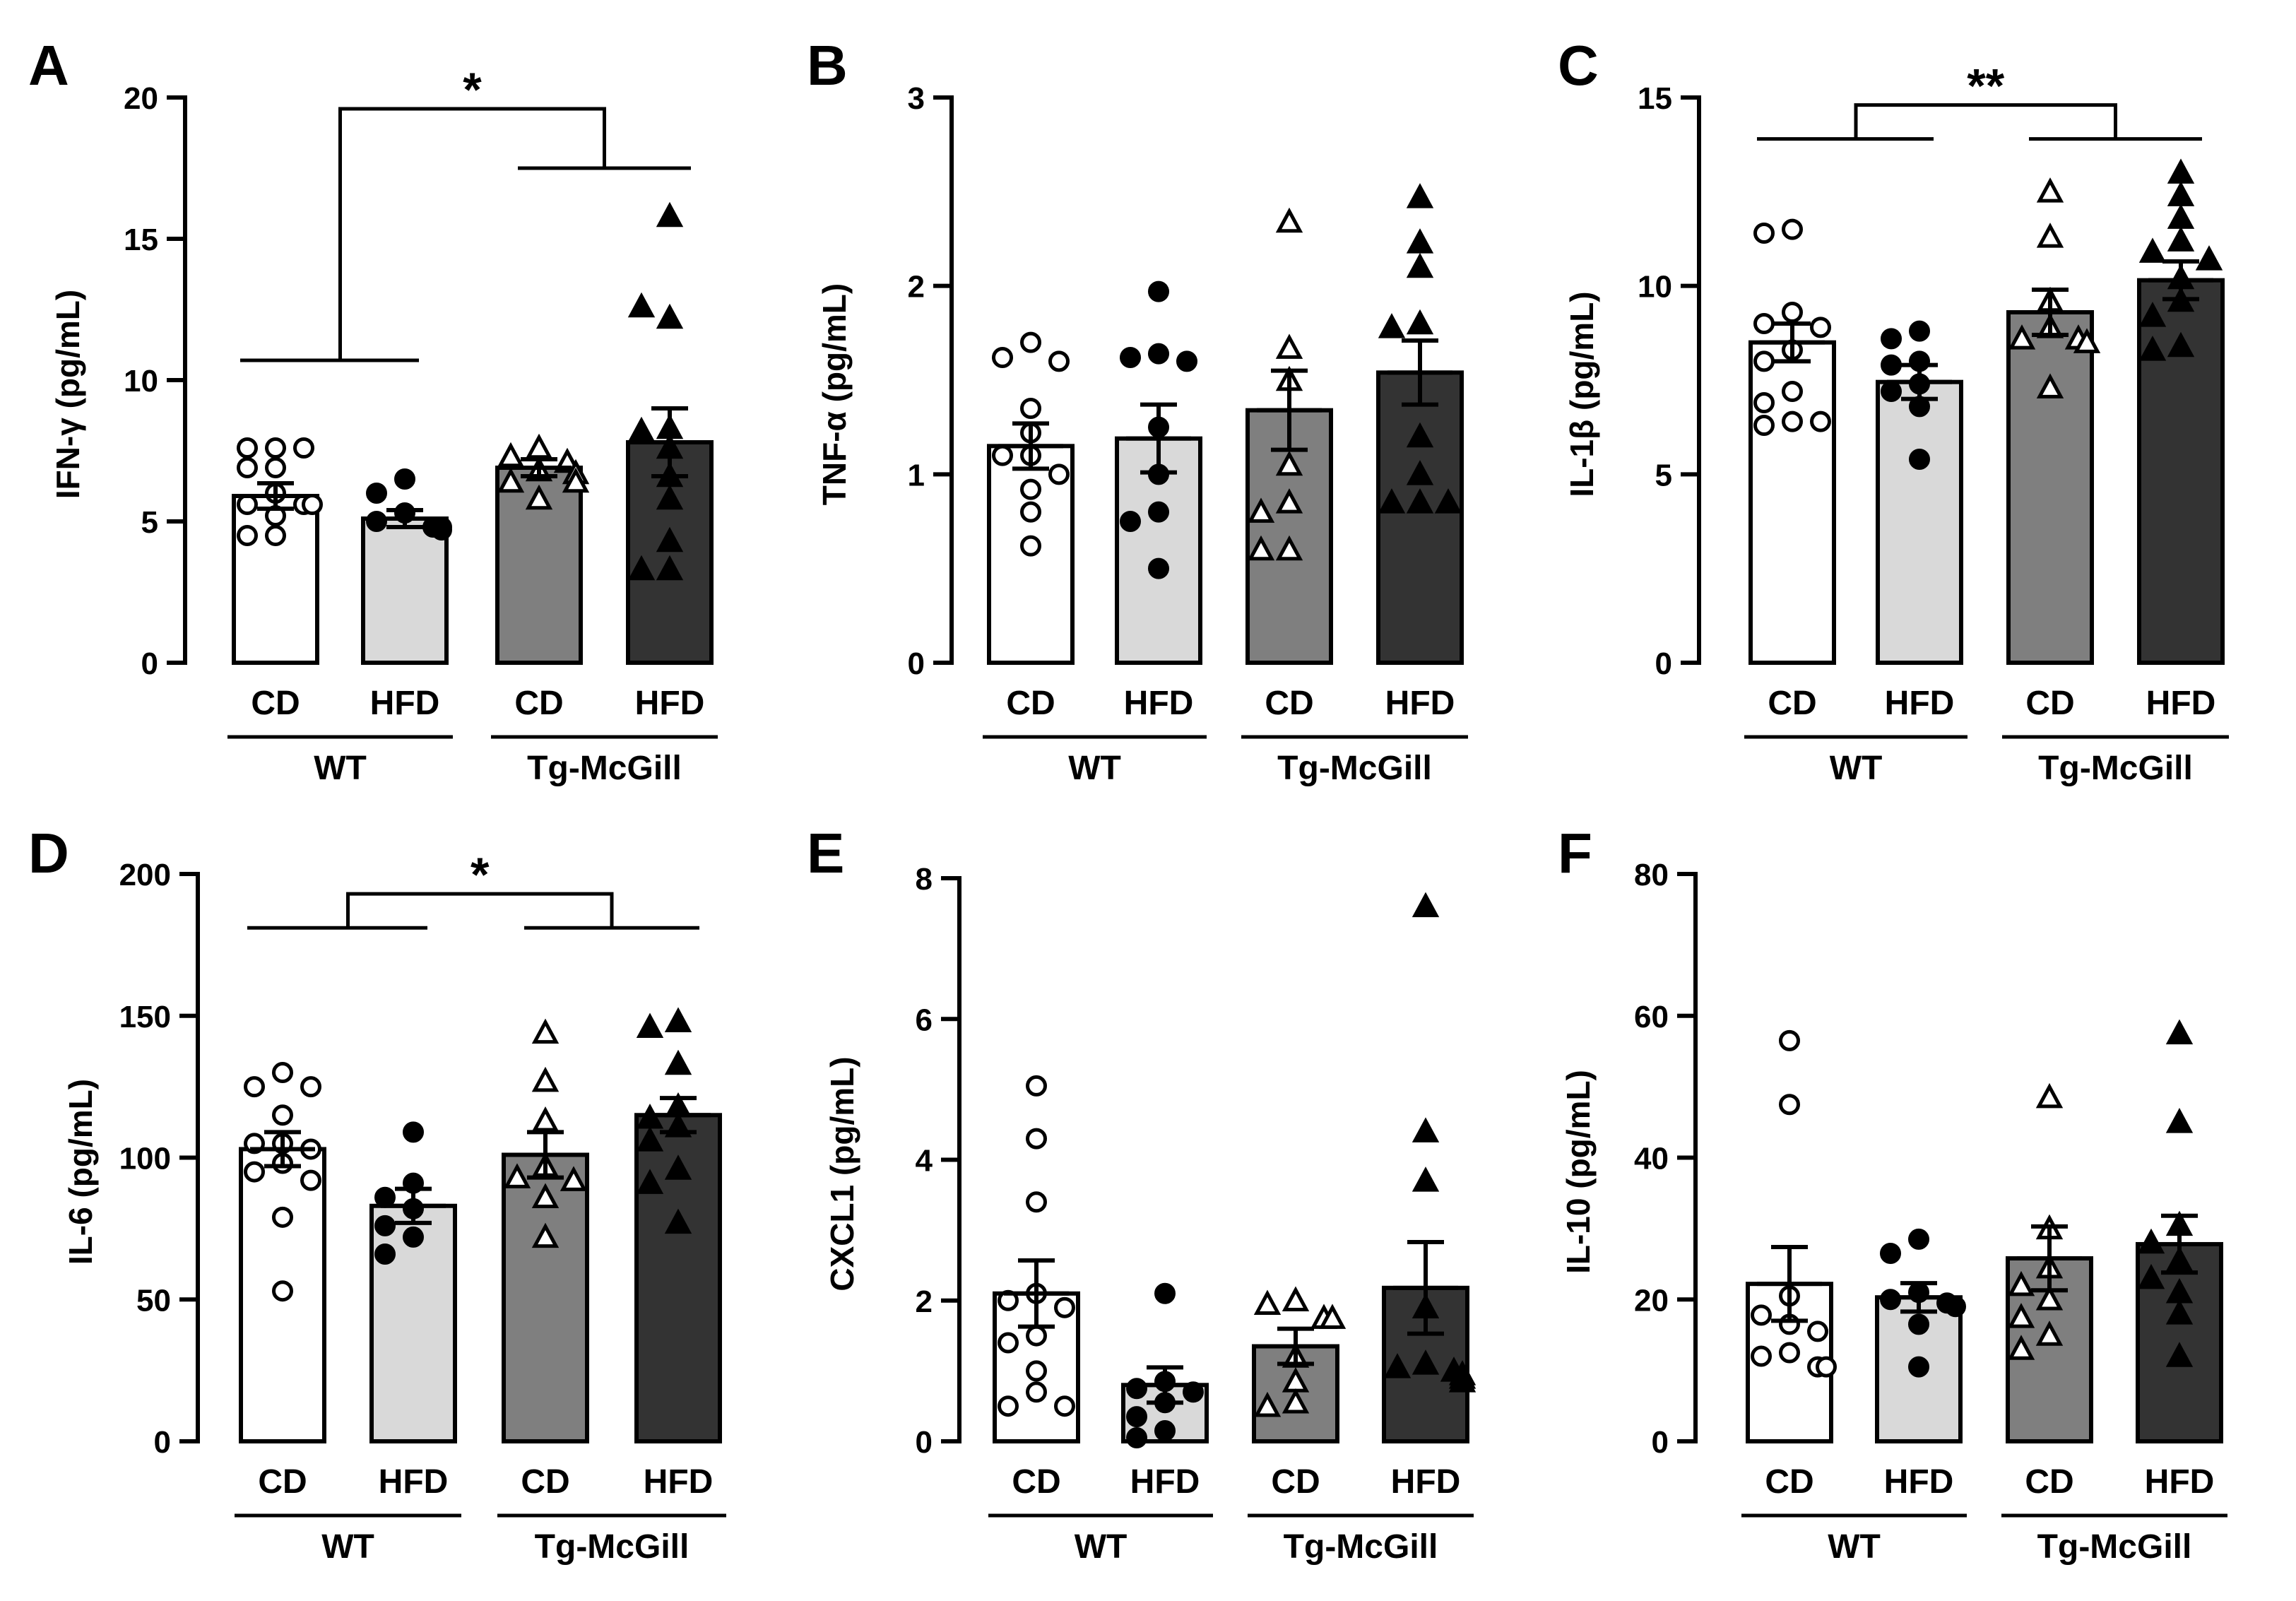 Image resolution: width=2296 pixels, height=1601 pixels. Describe the element at coordinates (1664, 475) in the screenshot. I see `y-tick-label: 5` at that location.